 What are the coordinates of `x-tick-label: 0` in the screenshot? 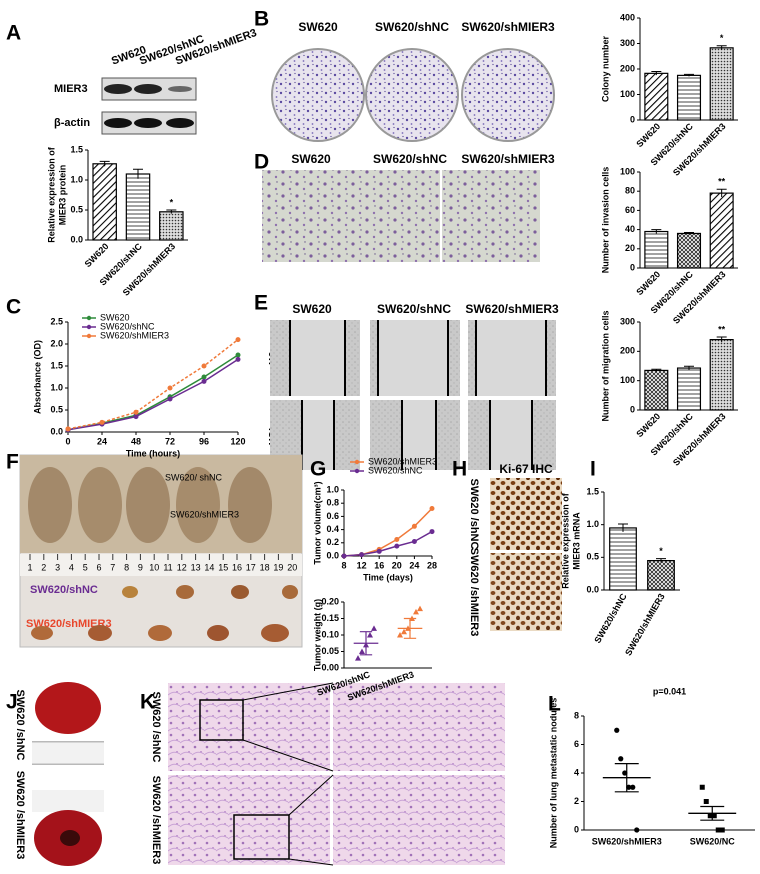 It's located at (67, 441).